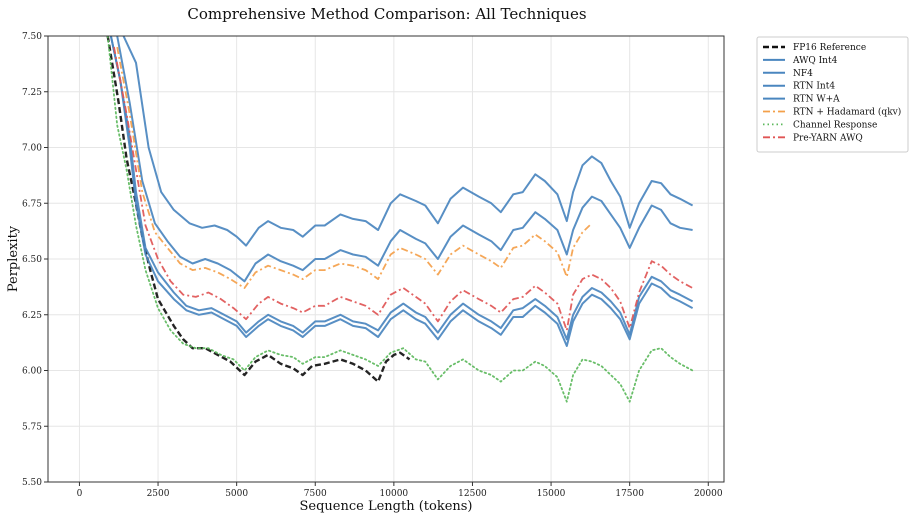 This screenshot has height=519, width=913. I want to click on y-axis: 5.50 5.75 6.00 6.25 6.50 6.75 7.00 7.25 7.50, so click(35, 260).